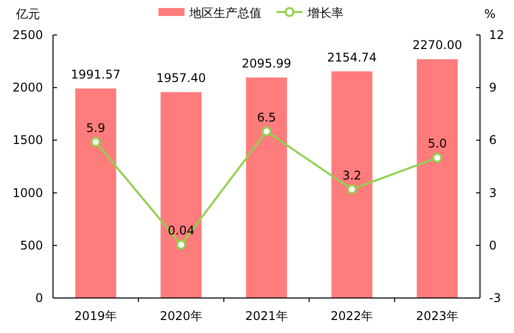 The width and height of the screenshot is (514, 333). I want to click on y2-tick-label: 6, so click(493, 140).